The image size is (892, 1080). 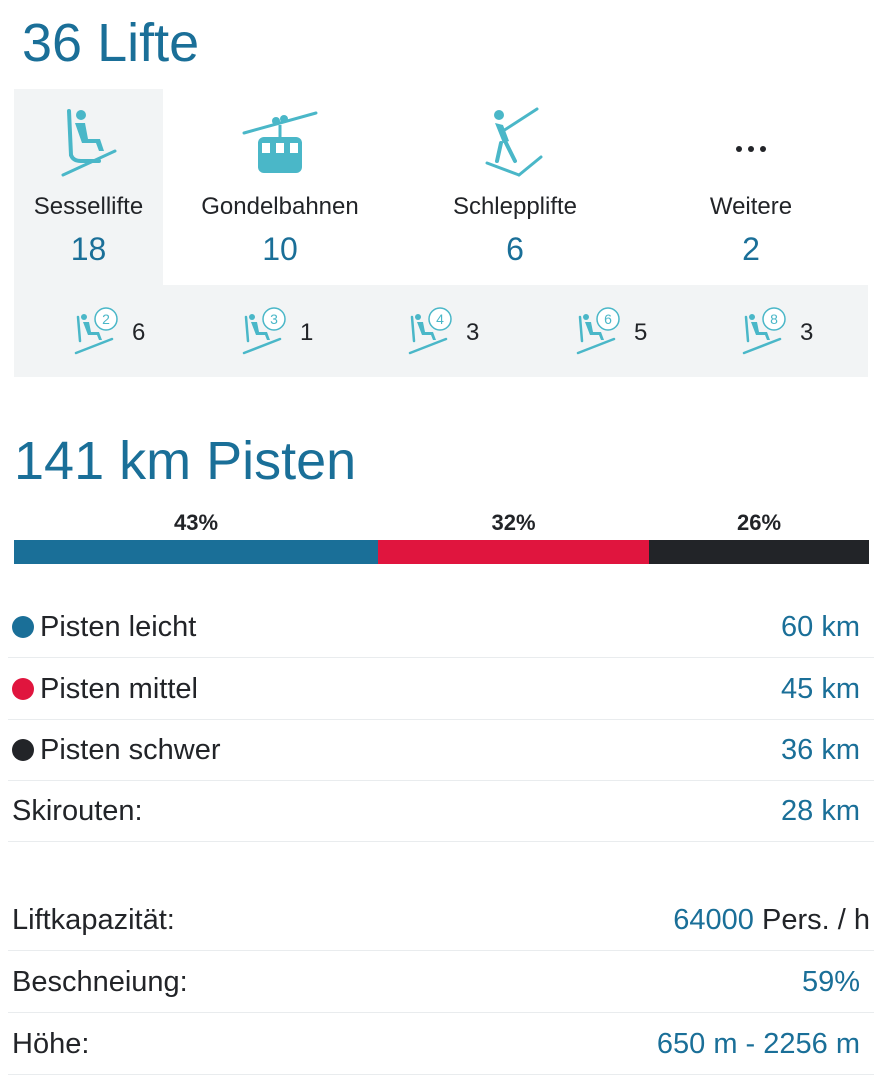 I want to click on capacity-unit: Pers. / h, so click(x=811, y=920).